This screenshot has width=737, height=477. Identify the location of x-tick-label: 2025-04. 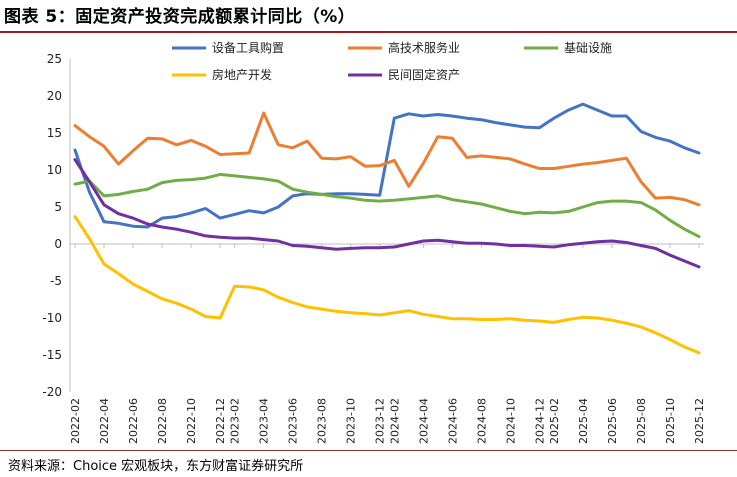
(583, 421).